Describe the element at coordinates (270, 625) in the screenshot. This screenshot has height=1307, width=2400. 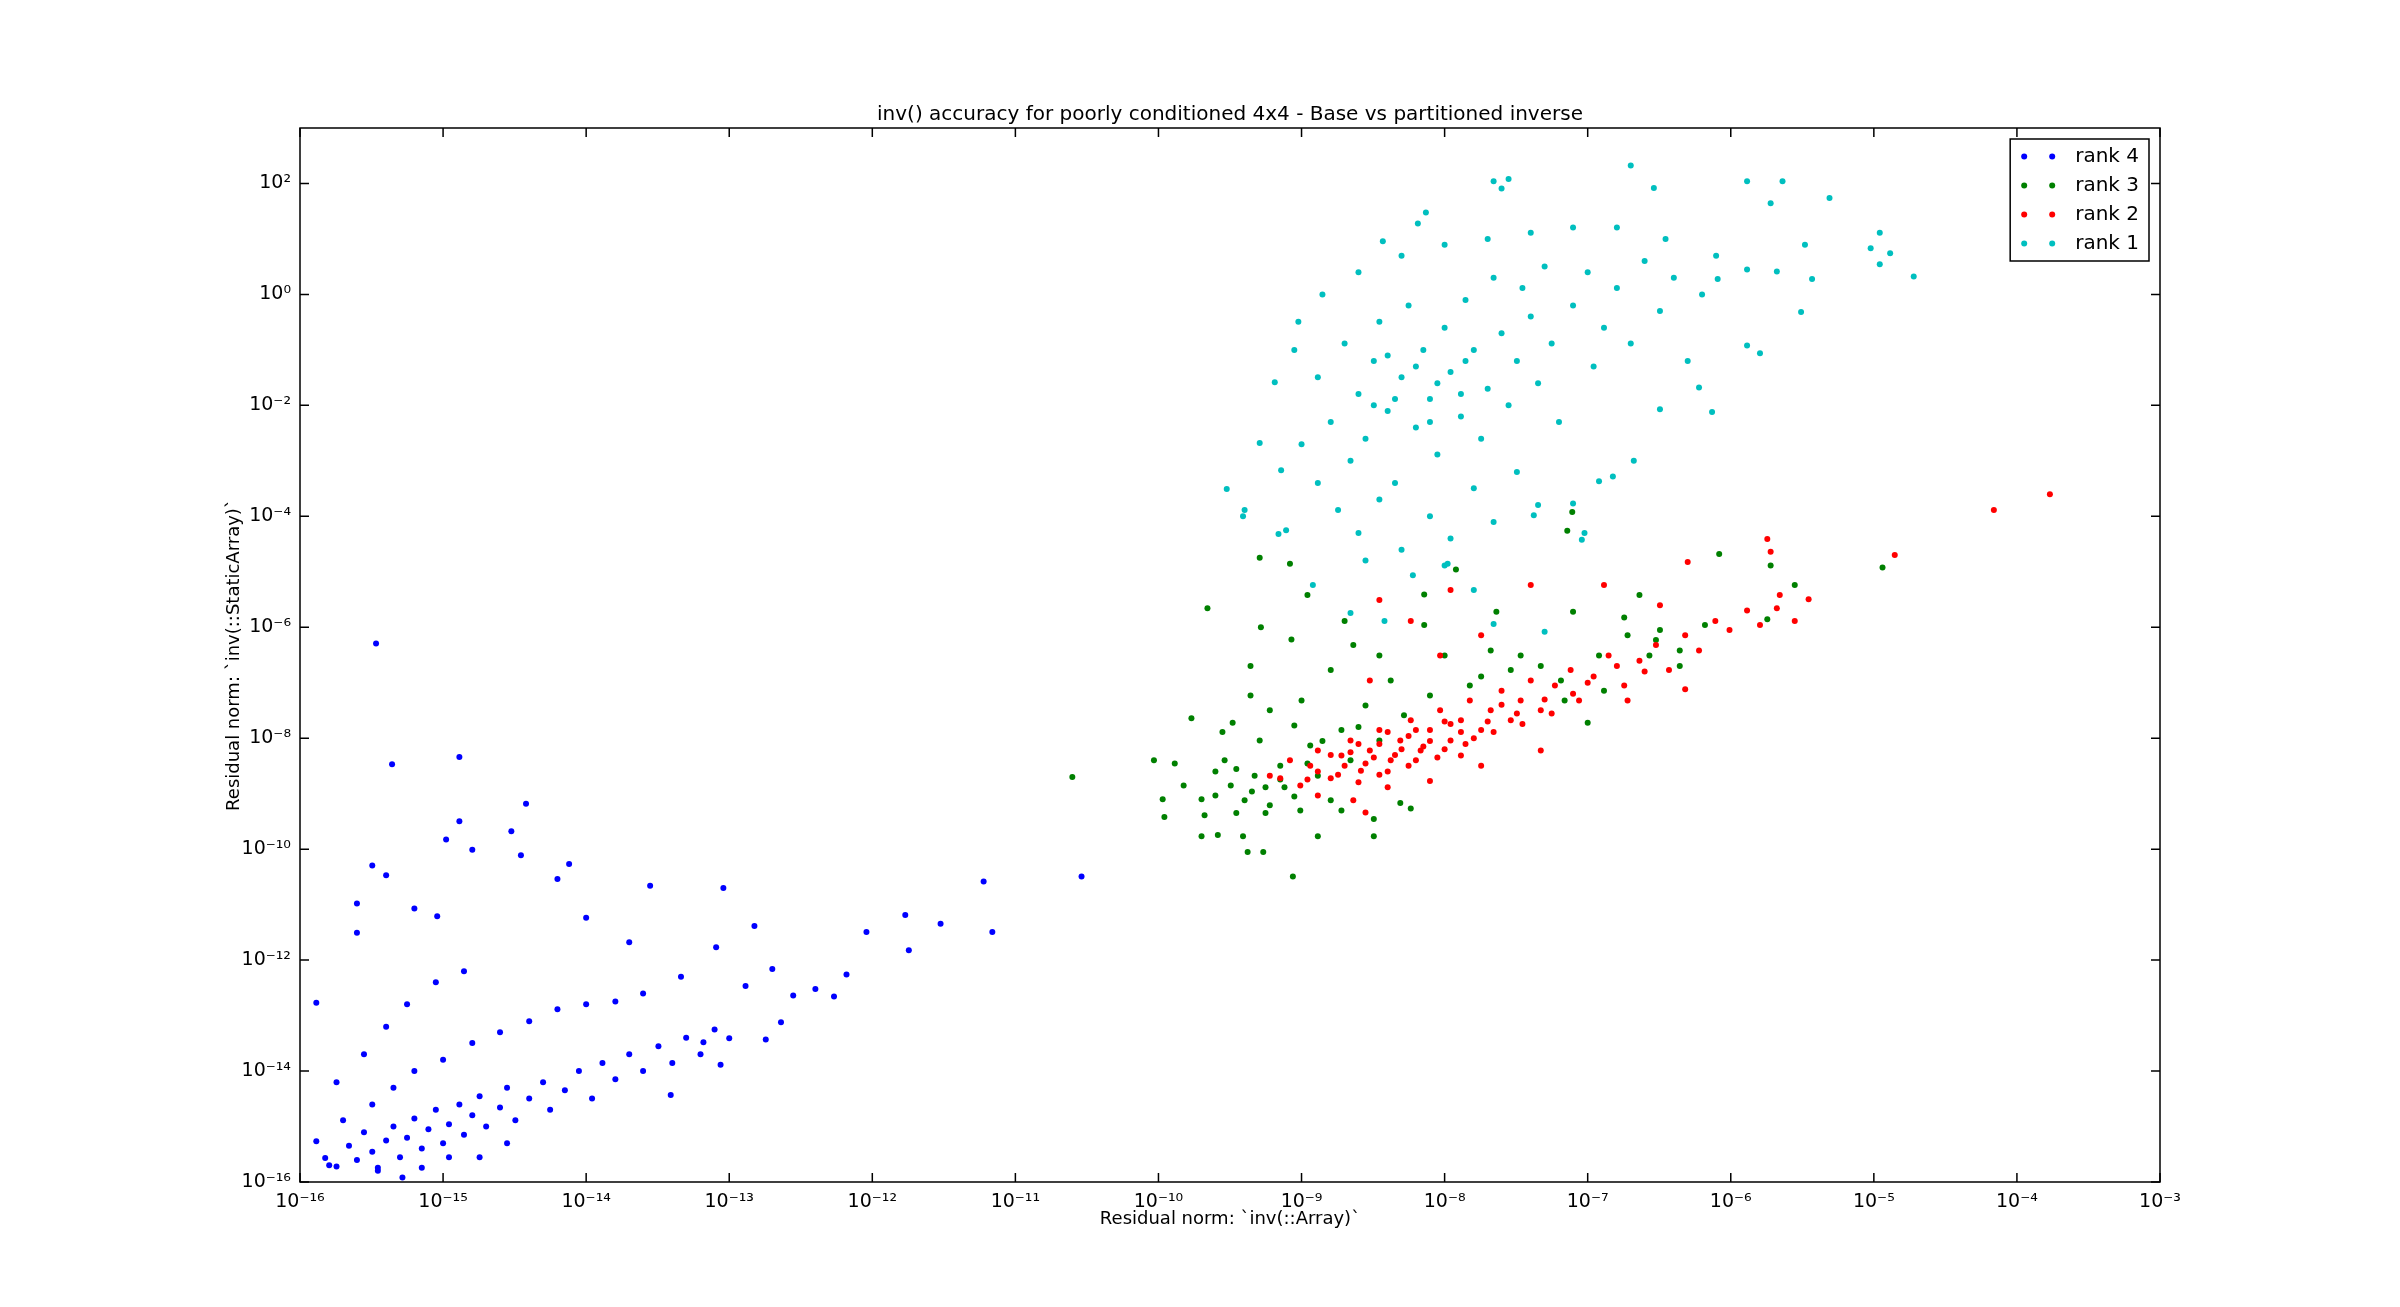
I see `y-tick-label: 10⁻⁶` at that location.